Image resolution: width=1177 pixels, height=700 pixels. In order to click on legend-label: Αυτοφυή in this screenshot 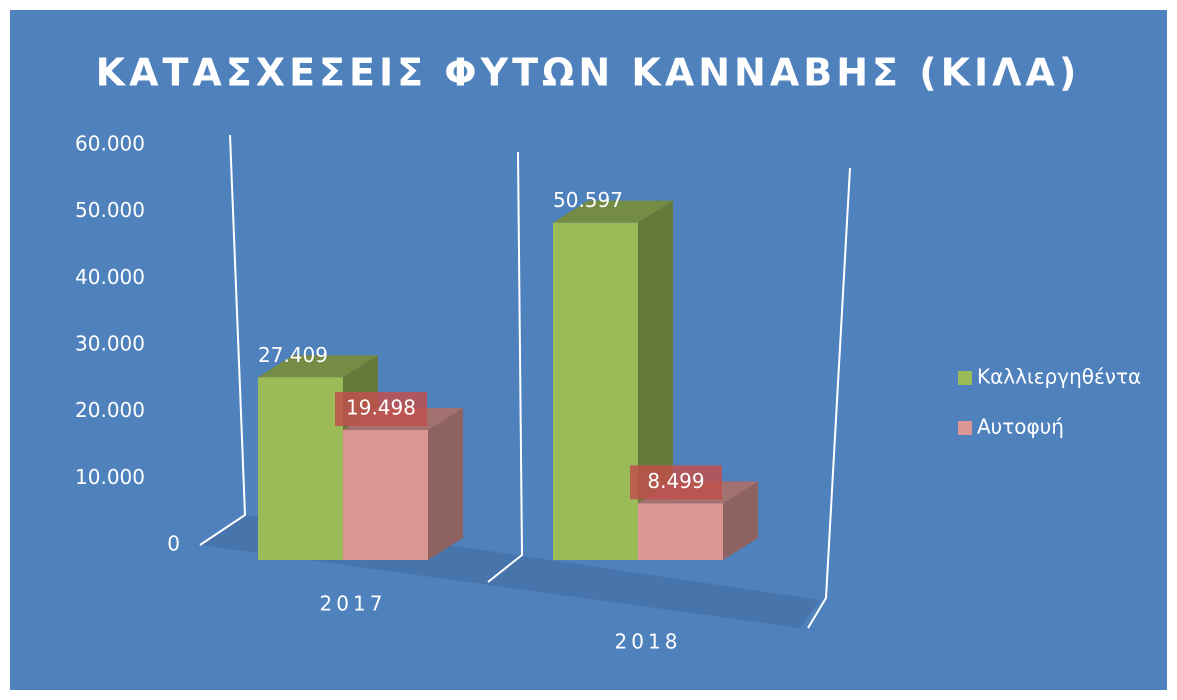, I will do `click(1020, 427)`.